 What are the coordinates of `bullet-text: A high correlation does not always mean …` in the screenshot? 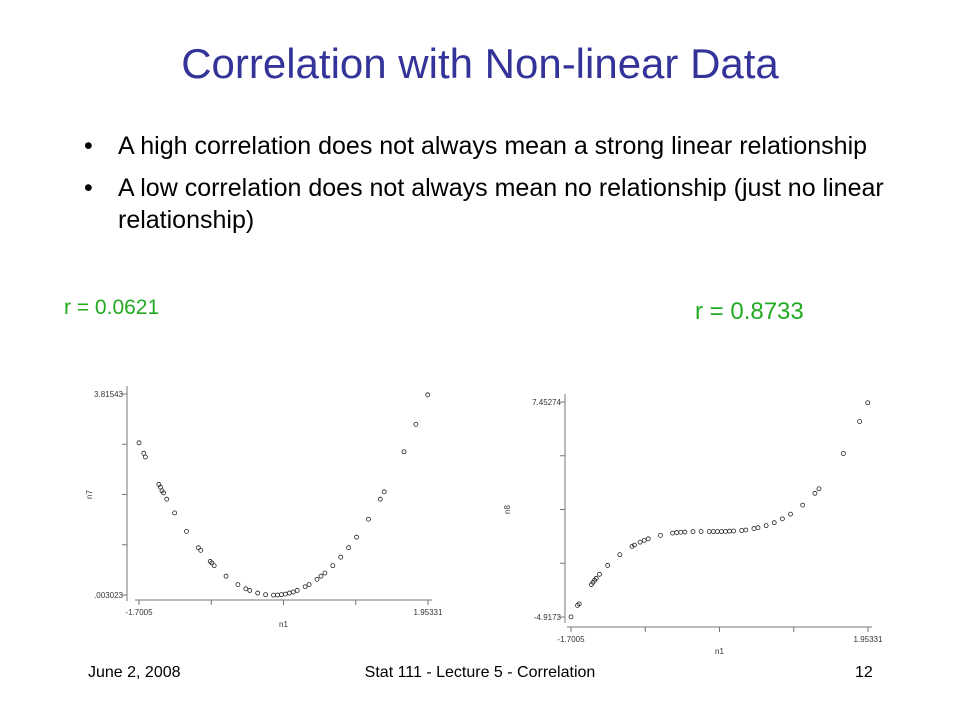 It's located at (493, 146).